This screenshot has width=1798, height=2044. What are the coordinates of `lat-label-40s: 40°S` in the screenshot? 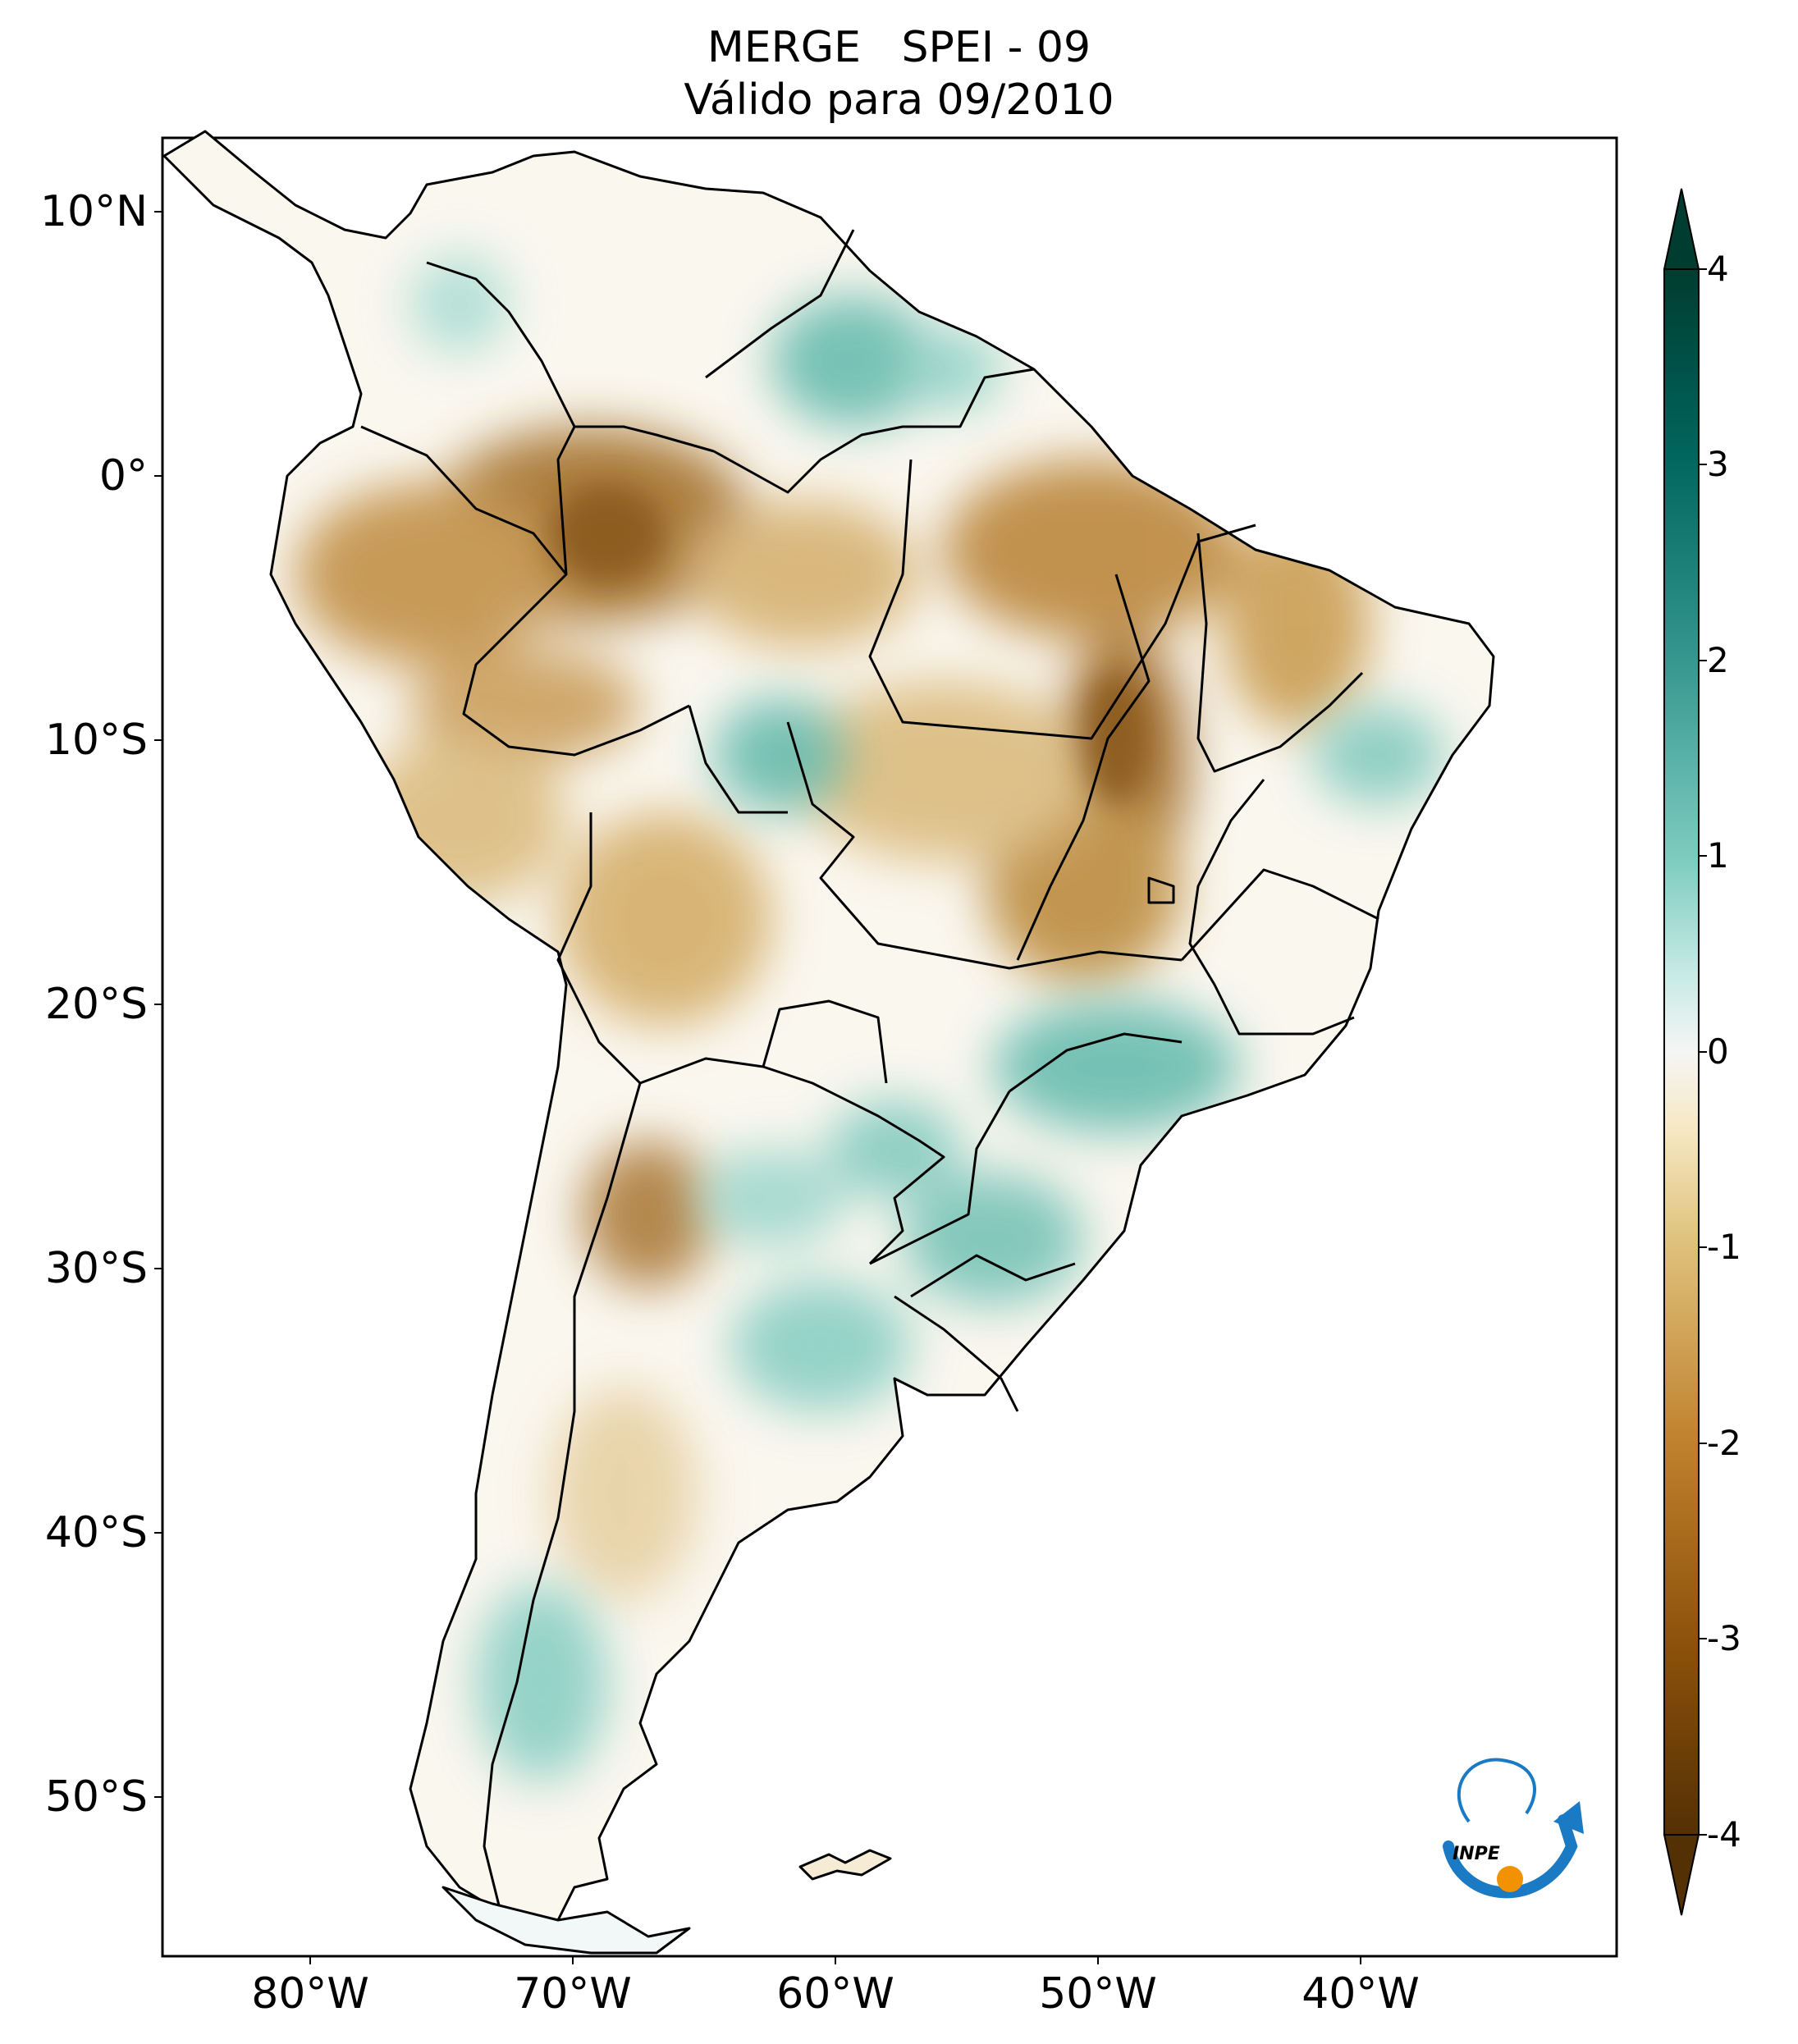 It's located at (96, 1532).